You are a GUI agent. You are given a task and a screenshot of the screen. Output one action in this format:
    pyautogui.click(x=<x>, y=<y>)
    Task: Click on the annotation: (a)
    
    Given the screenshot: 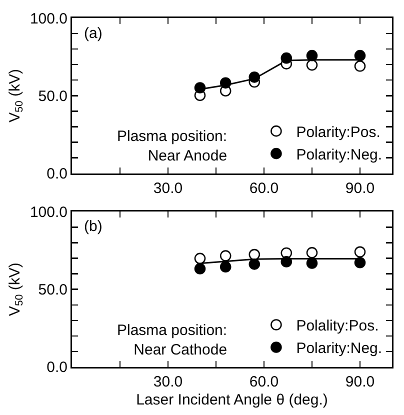 What is the action you would take?
    pyautogui.click(x=93, y=33)
    